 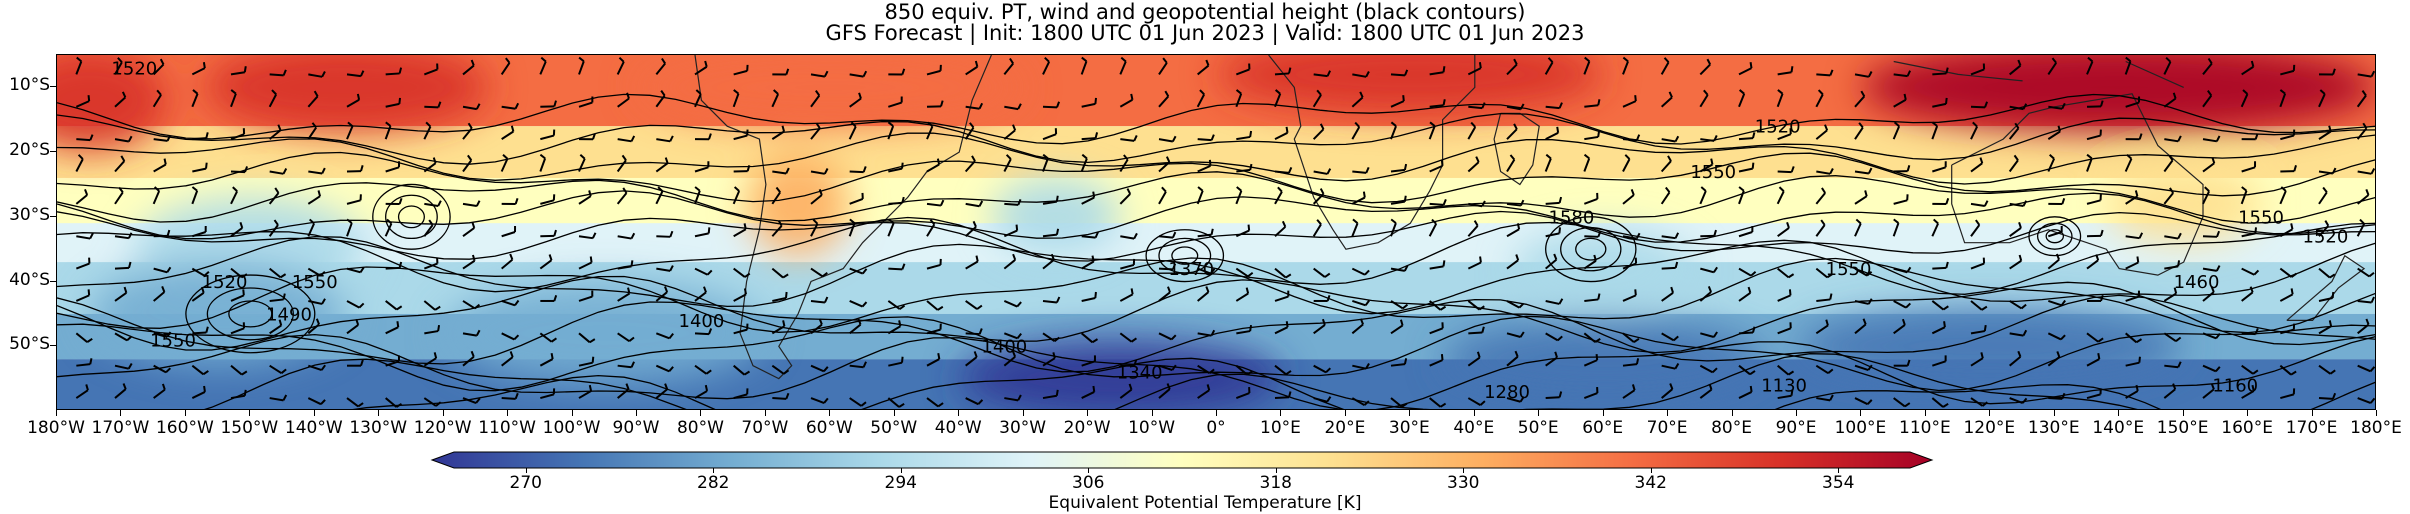 What do you see at coordinates (173, 340) in the screenshot?
I see `contour-label: 1550` at bounding box center [173, 340].